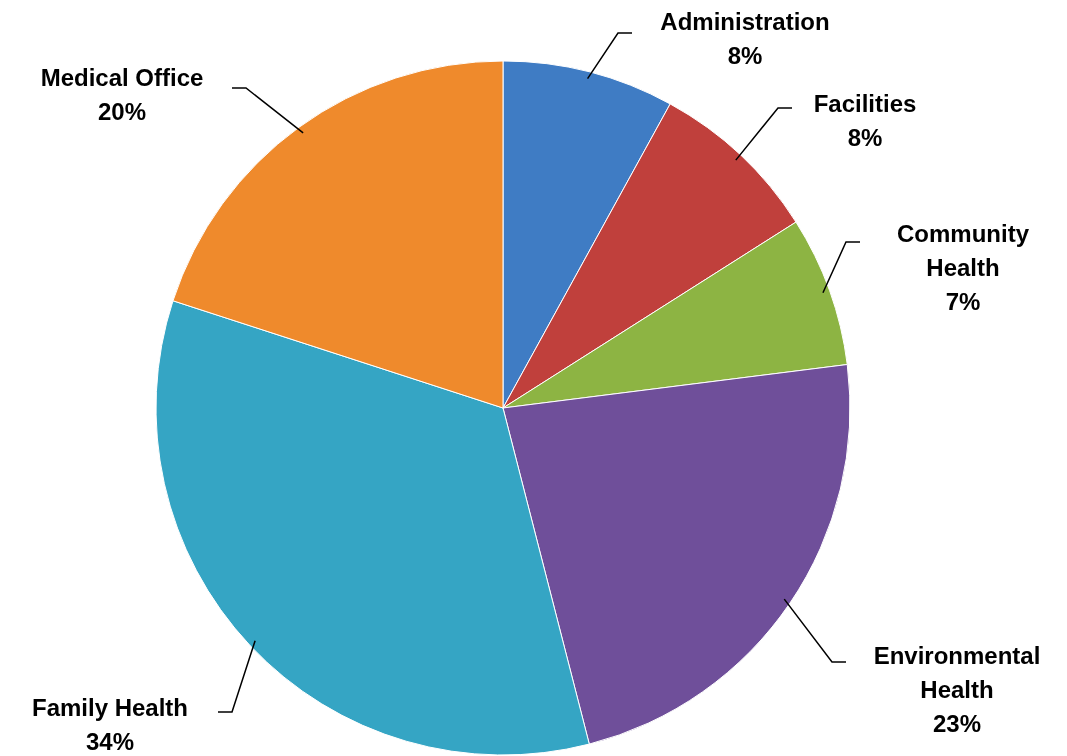 The height and width of the screenshot is (756, 1067). What do you see at coordinates (957, 723) in the screenshot?
I see `data-label: 23%` at bounding box center [957, 723].